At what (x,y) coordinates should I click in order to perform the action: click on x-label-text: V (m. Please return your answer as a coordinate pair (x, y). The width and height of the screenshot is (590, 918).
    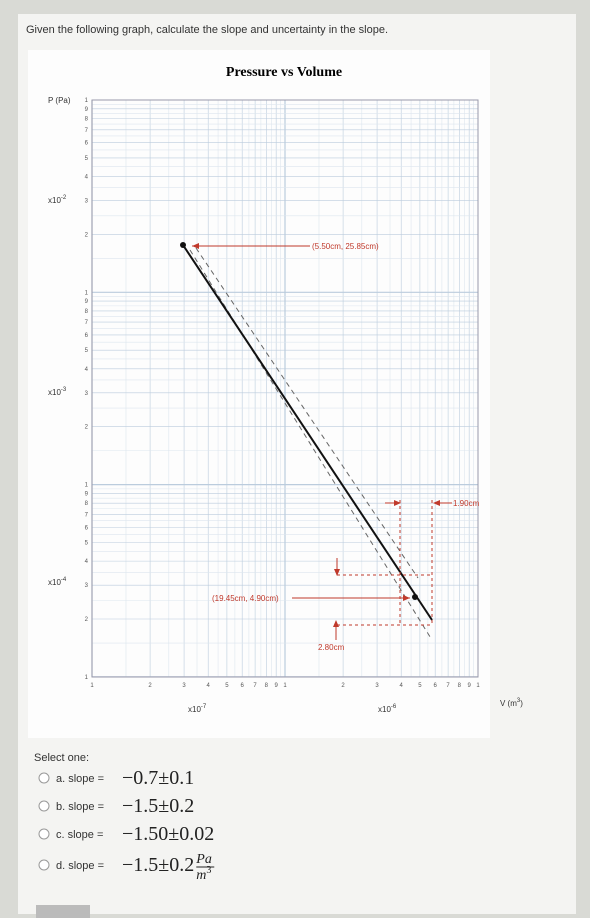
    Looking at the image, I should click on (508, 703).